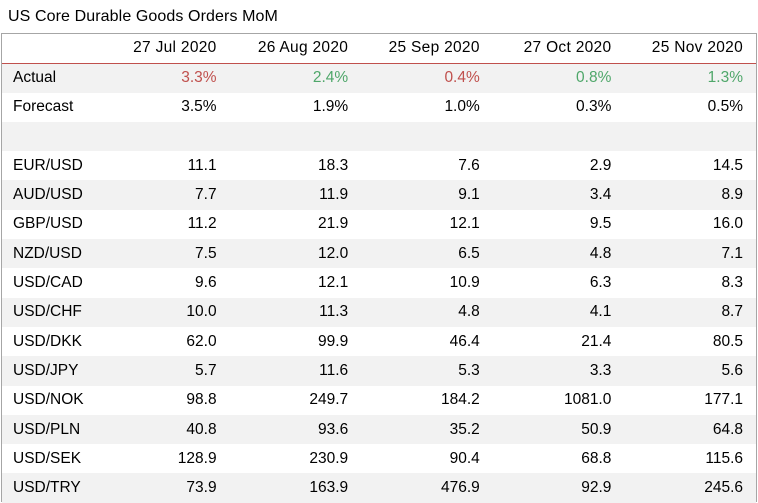 This screenshot has width=758, height=503. What do you see at coordinates (164, 254) in the screenshot?
I see `value-cell: 7.5` at bounding box center [164, 254].